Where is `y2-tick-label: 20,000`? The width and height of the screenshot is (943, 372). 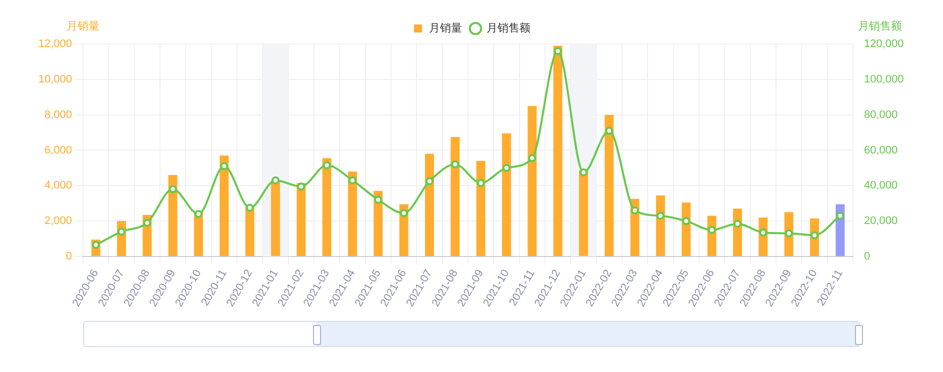 y2-tick-label: 20,000 is located at coordinates (881, 221).